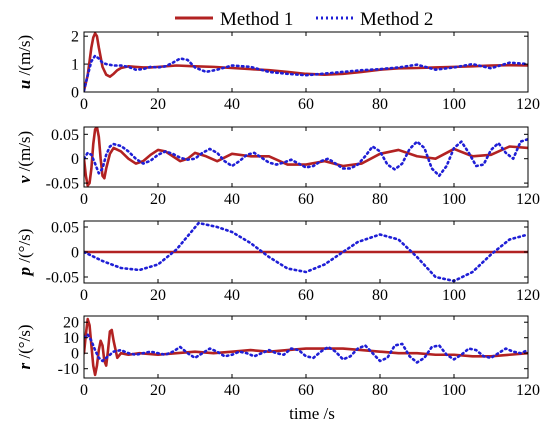 Image resolution: width=550 pixels, height=430 pixels. Describe the element at coordinates (306, 73) in the screenshot. I see `series-line-method-2-u` at that location.